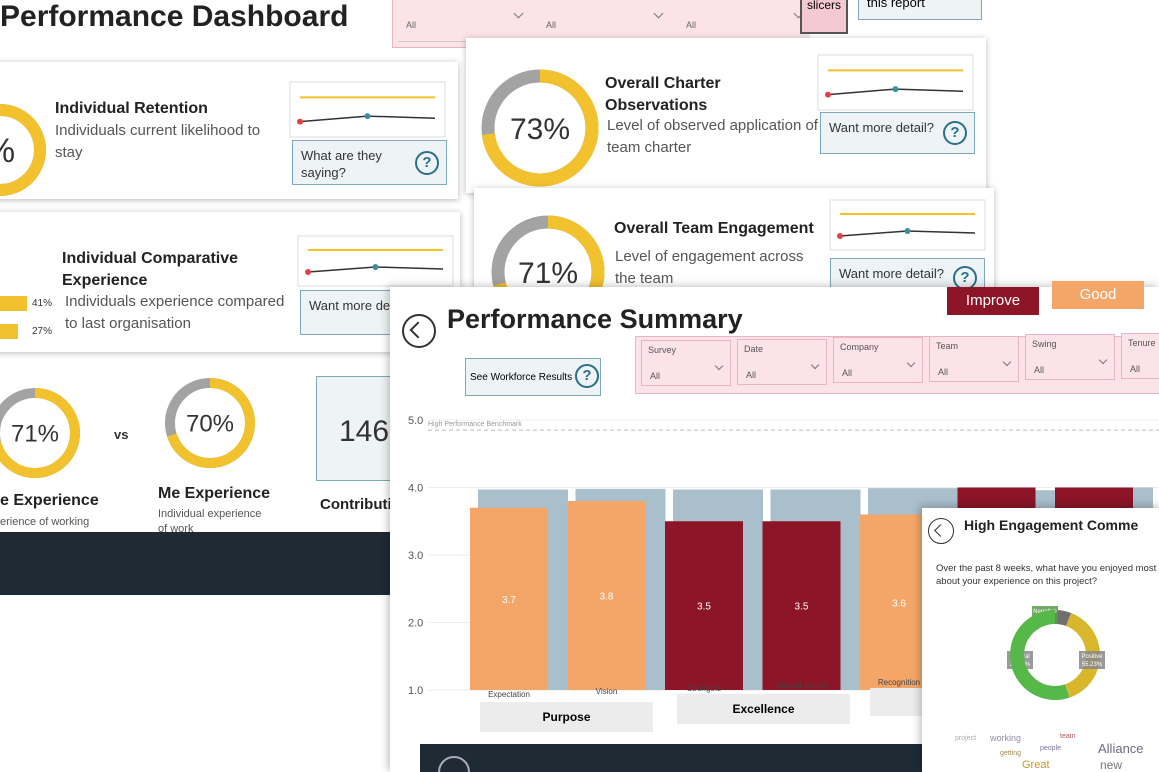 The width and height of the screenshot is (1159, 772). I want to click on value-label: 3.7, so click(509, 600).